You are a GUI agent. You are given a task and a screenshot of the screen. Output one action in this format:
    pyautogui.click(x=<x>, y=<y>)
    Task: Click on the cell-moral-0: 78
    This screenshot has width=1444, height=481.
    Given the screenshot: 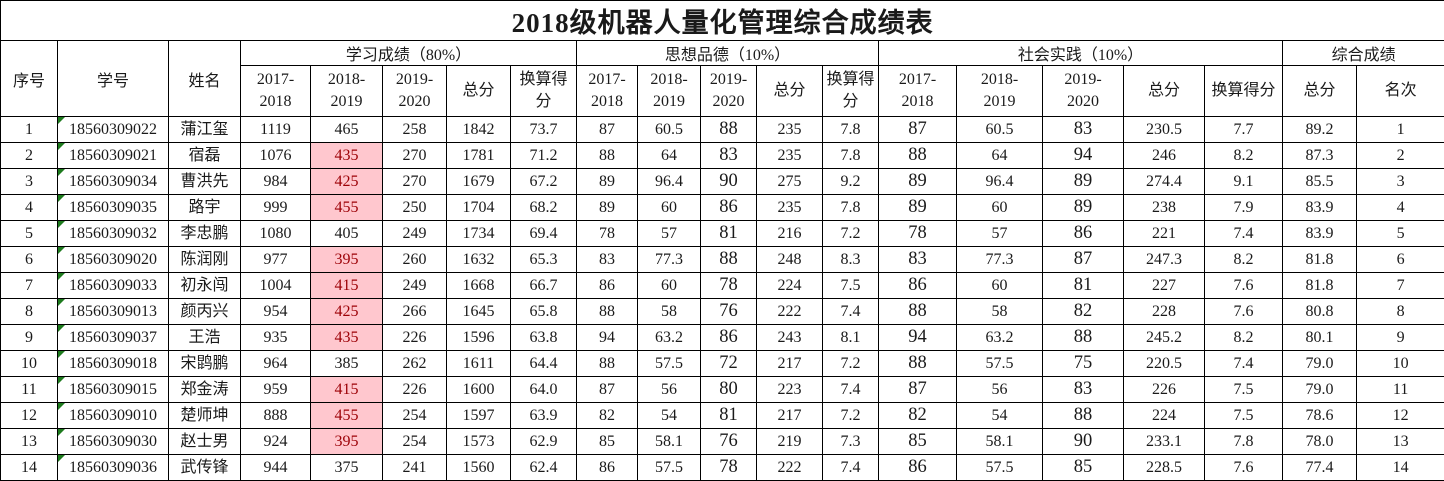 What is the action you would take?
    pyautogui.click(x=607, y=234)
    